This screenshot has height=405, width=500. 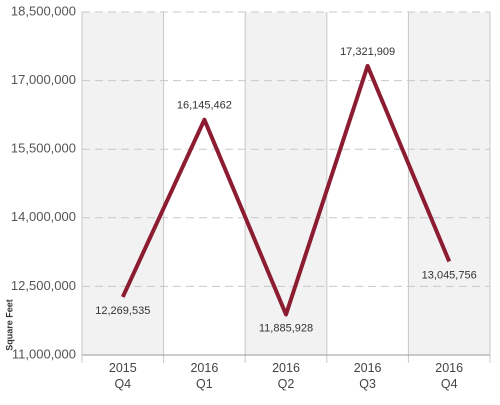 I want to click on data-label: 11,885,928, so click(x=286, y=328).